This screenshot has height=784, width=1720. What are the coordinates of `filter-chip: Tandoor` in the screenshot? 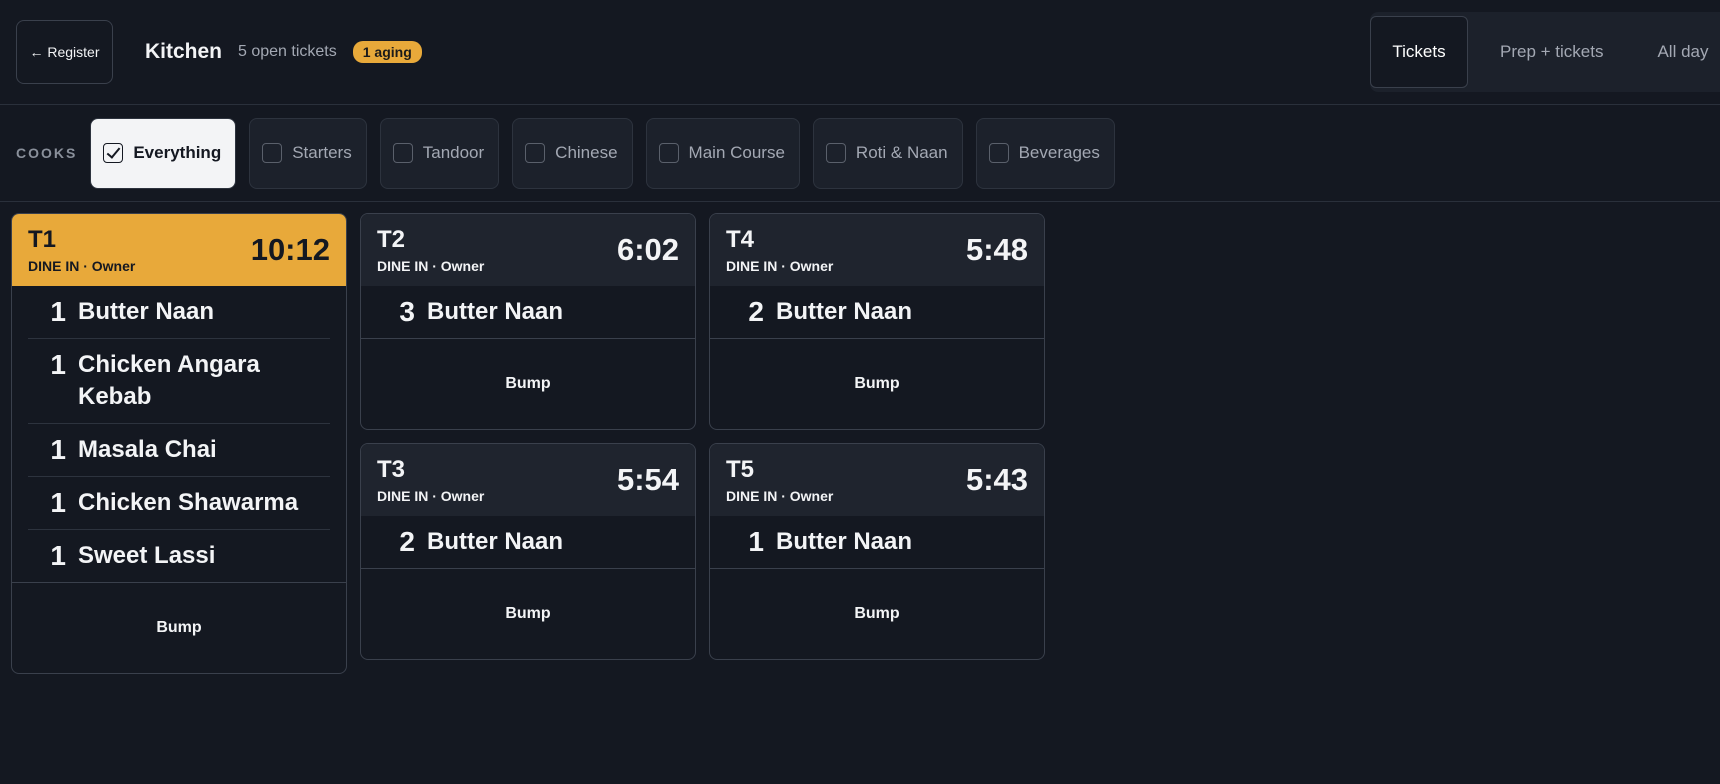 It's located at (439, 153).